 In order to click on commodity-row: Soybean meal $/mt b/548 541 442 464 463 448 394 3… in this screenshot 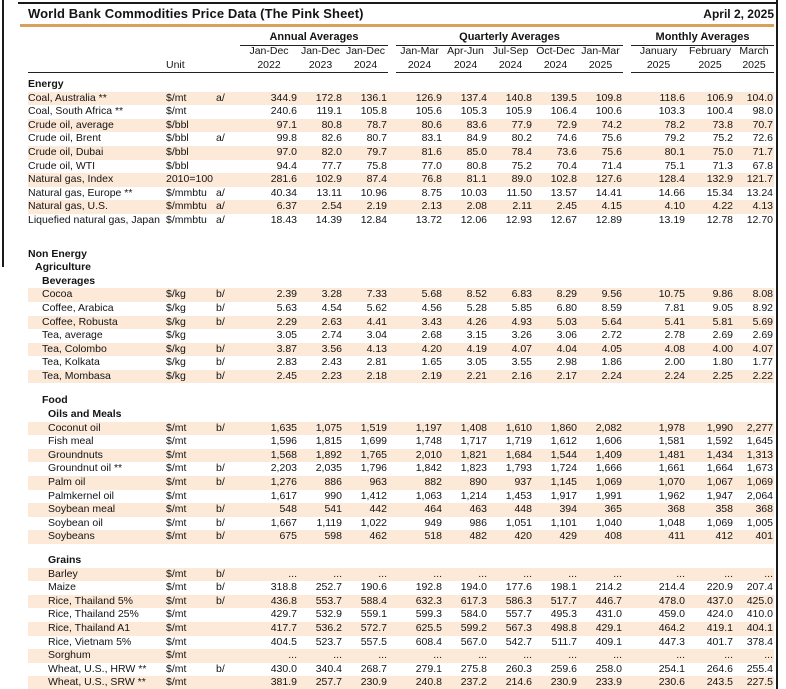, I will do `click(401, 510)`.